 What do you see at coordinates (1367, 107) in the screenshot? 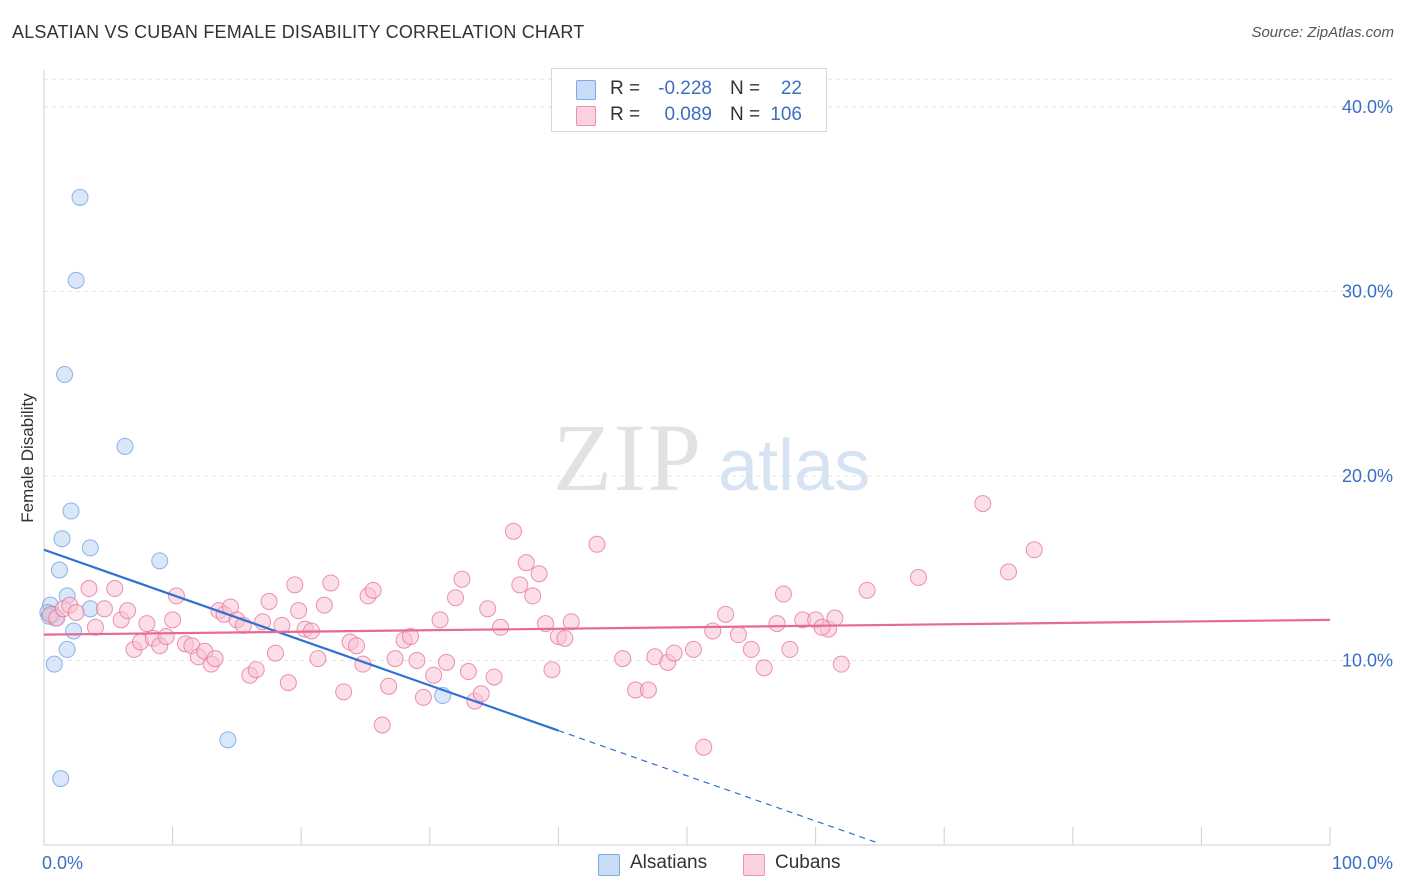
I see `y-tick-label: 40.0%` at bounding box center [1367, 107].